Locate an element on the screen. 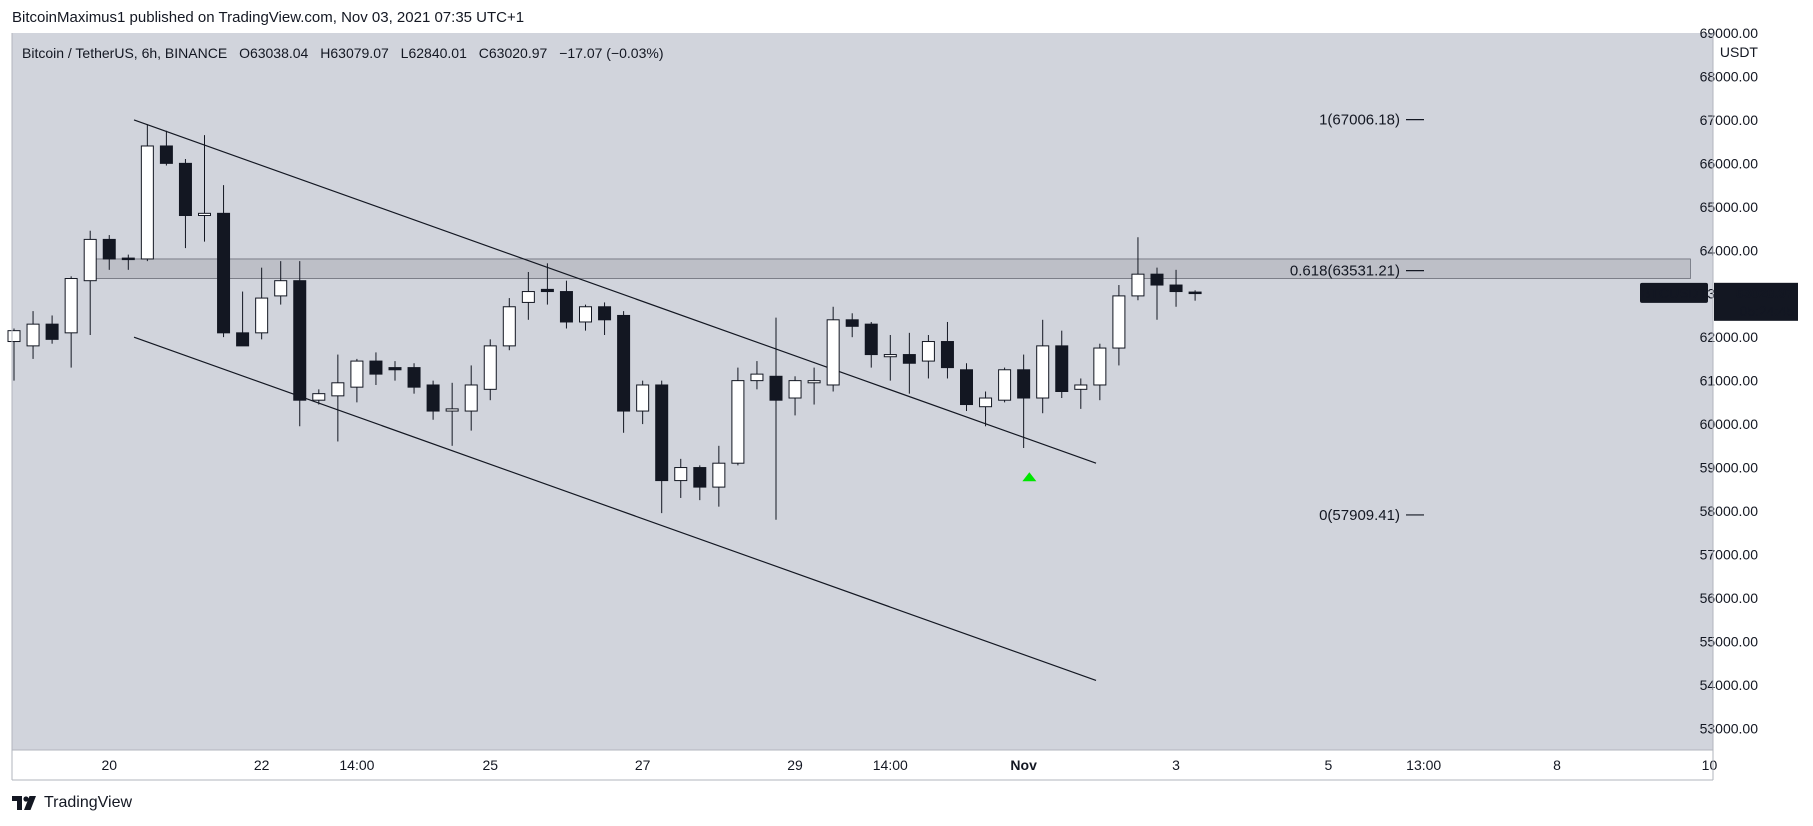 The image size is (1813, 826). price-tick-label: 68000.00 is located at coordinates (1729, 76).